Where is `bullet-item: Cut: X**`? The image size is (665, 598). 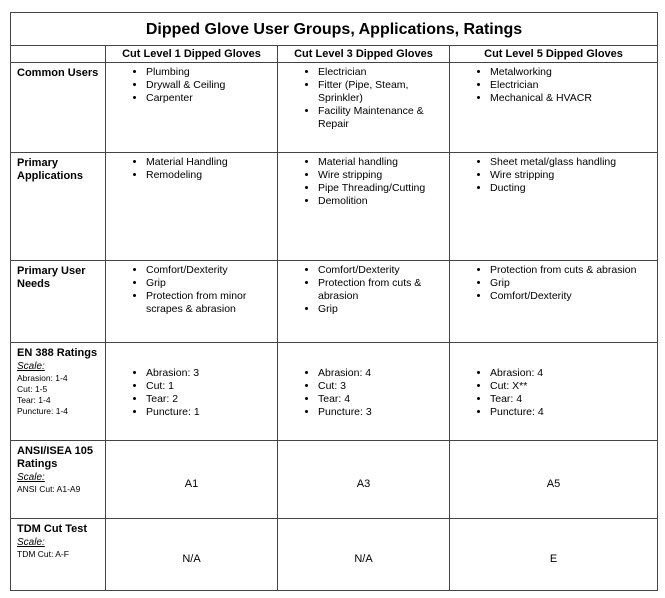
bullet-item: Cut: X** is located at coordinates (571, 386).